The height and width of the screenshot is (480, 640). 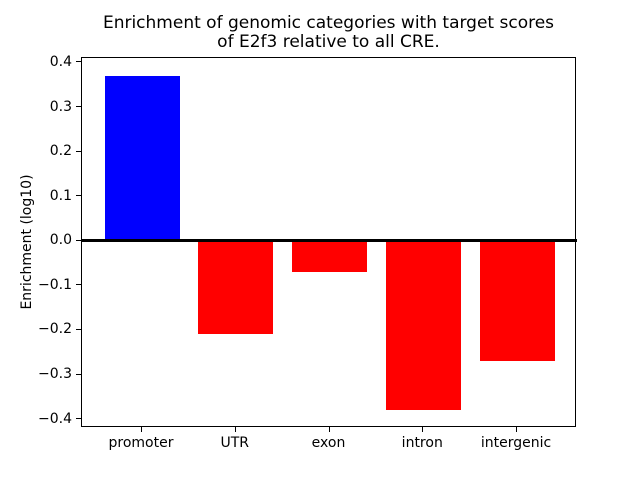 What do you see at coordinates (328, 42) in the screenshot?
I see `chart-title-line-2: of E2f3 relative to all CRE.` at bounding box center [328, 42].